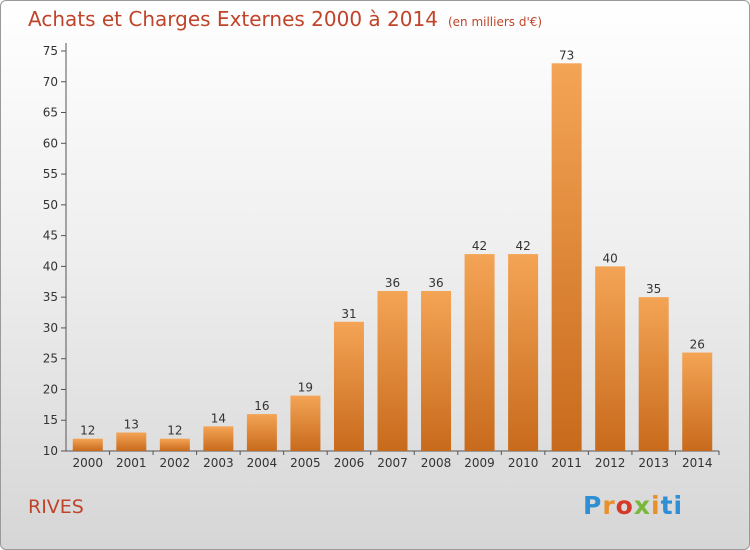  What do you see at coordinates (392, 463) in the screenshot?
I see `x-tick-label-2007: 2007` at bounding box center [392, 463].